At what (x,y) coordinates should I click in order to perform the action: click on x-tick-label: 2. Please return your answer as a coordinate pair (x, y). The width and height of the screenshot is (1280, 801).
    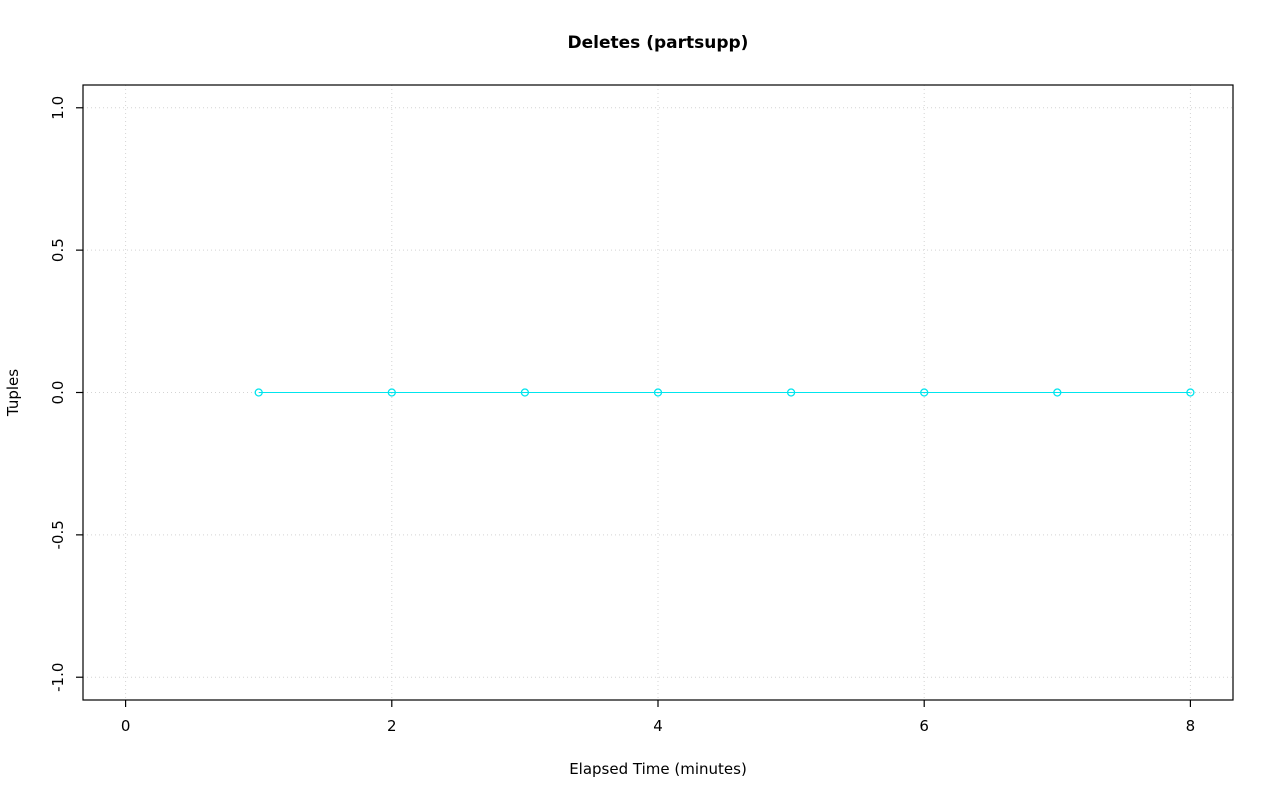
    Looking at the image, I should click on (392, 726).